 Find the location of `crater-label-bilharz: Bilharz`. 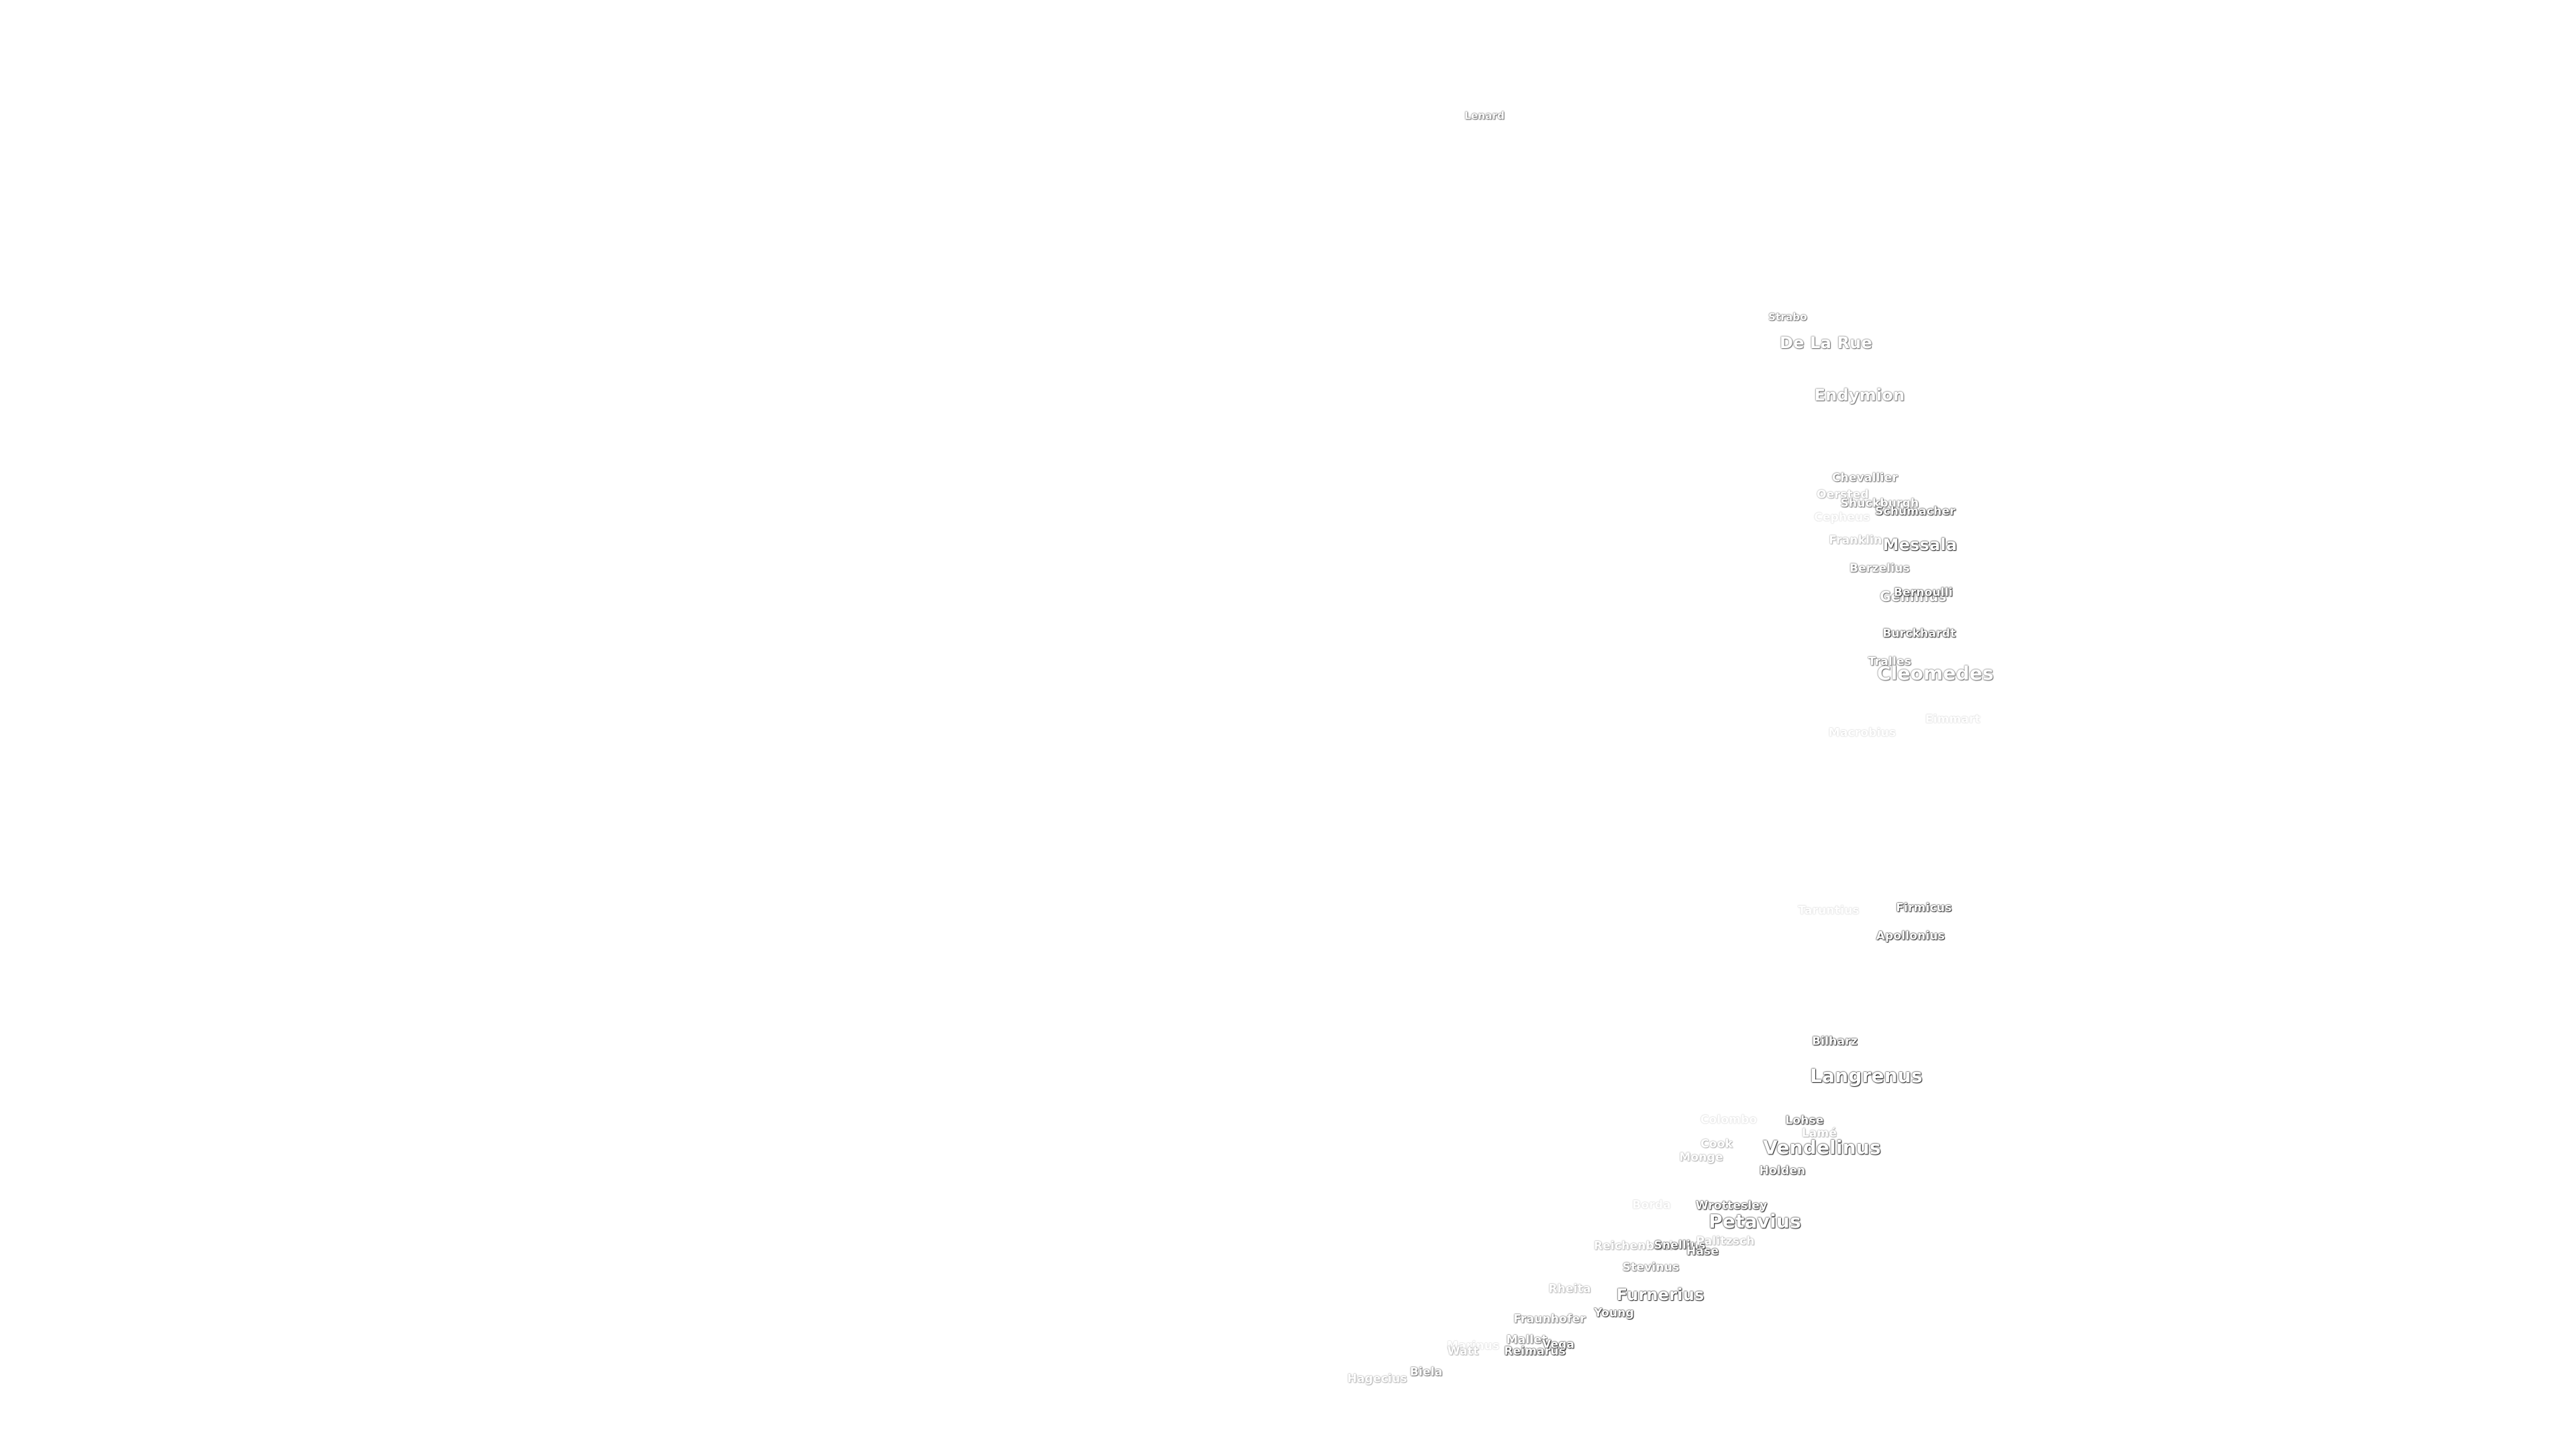

crater-label-bilharz: Bilharz is located at coordinates (1835, 1041).